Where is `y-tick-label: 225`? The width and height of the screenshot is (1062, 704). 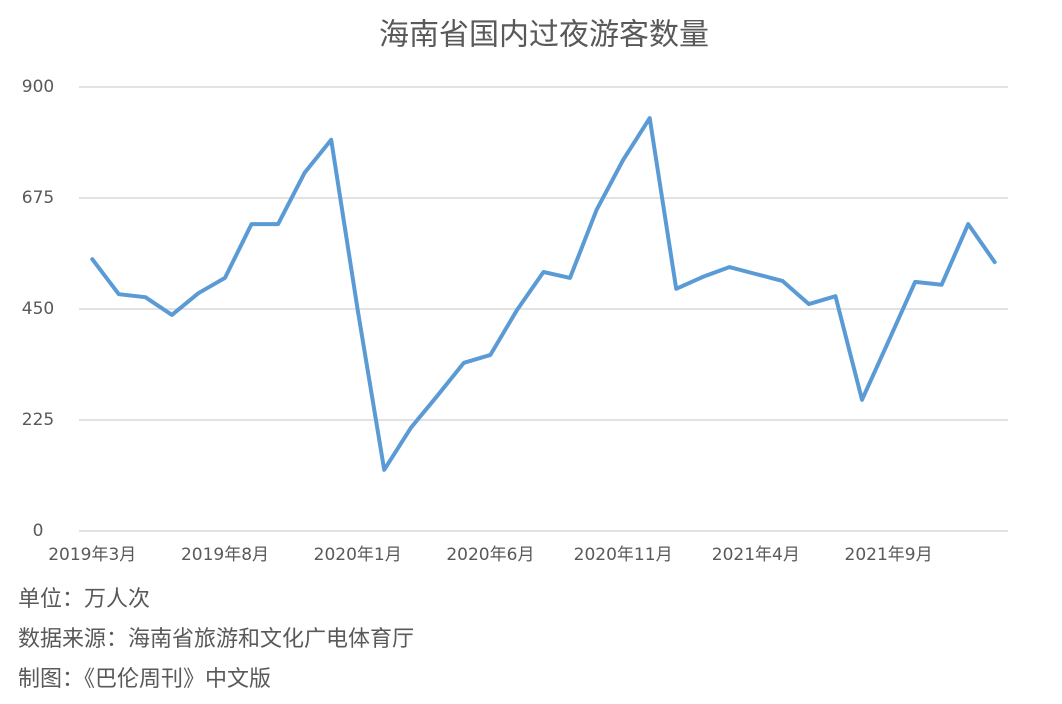 y-tick-label: 225 is located at coordinates (38, 420).